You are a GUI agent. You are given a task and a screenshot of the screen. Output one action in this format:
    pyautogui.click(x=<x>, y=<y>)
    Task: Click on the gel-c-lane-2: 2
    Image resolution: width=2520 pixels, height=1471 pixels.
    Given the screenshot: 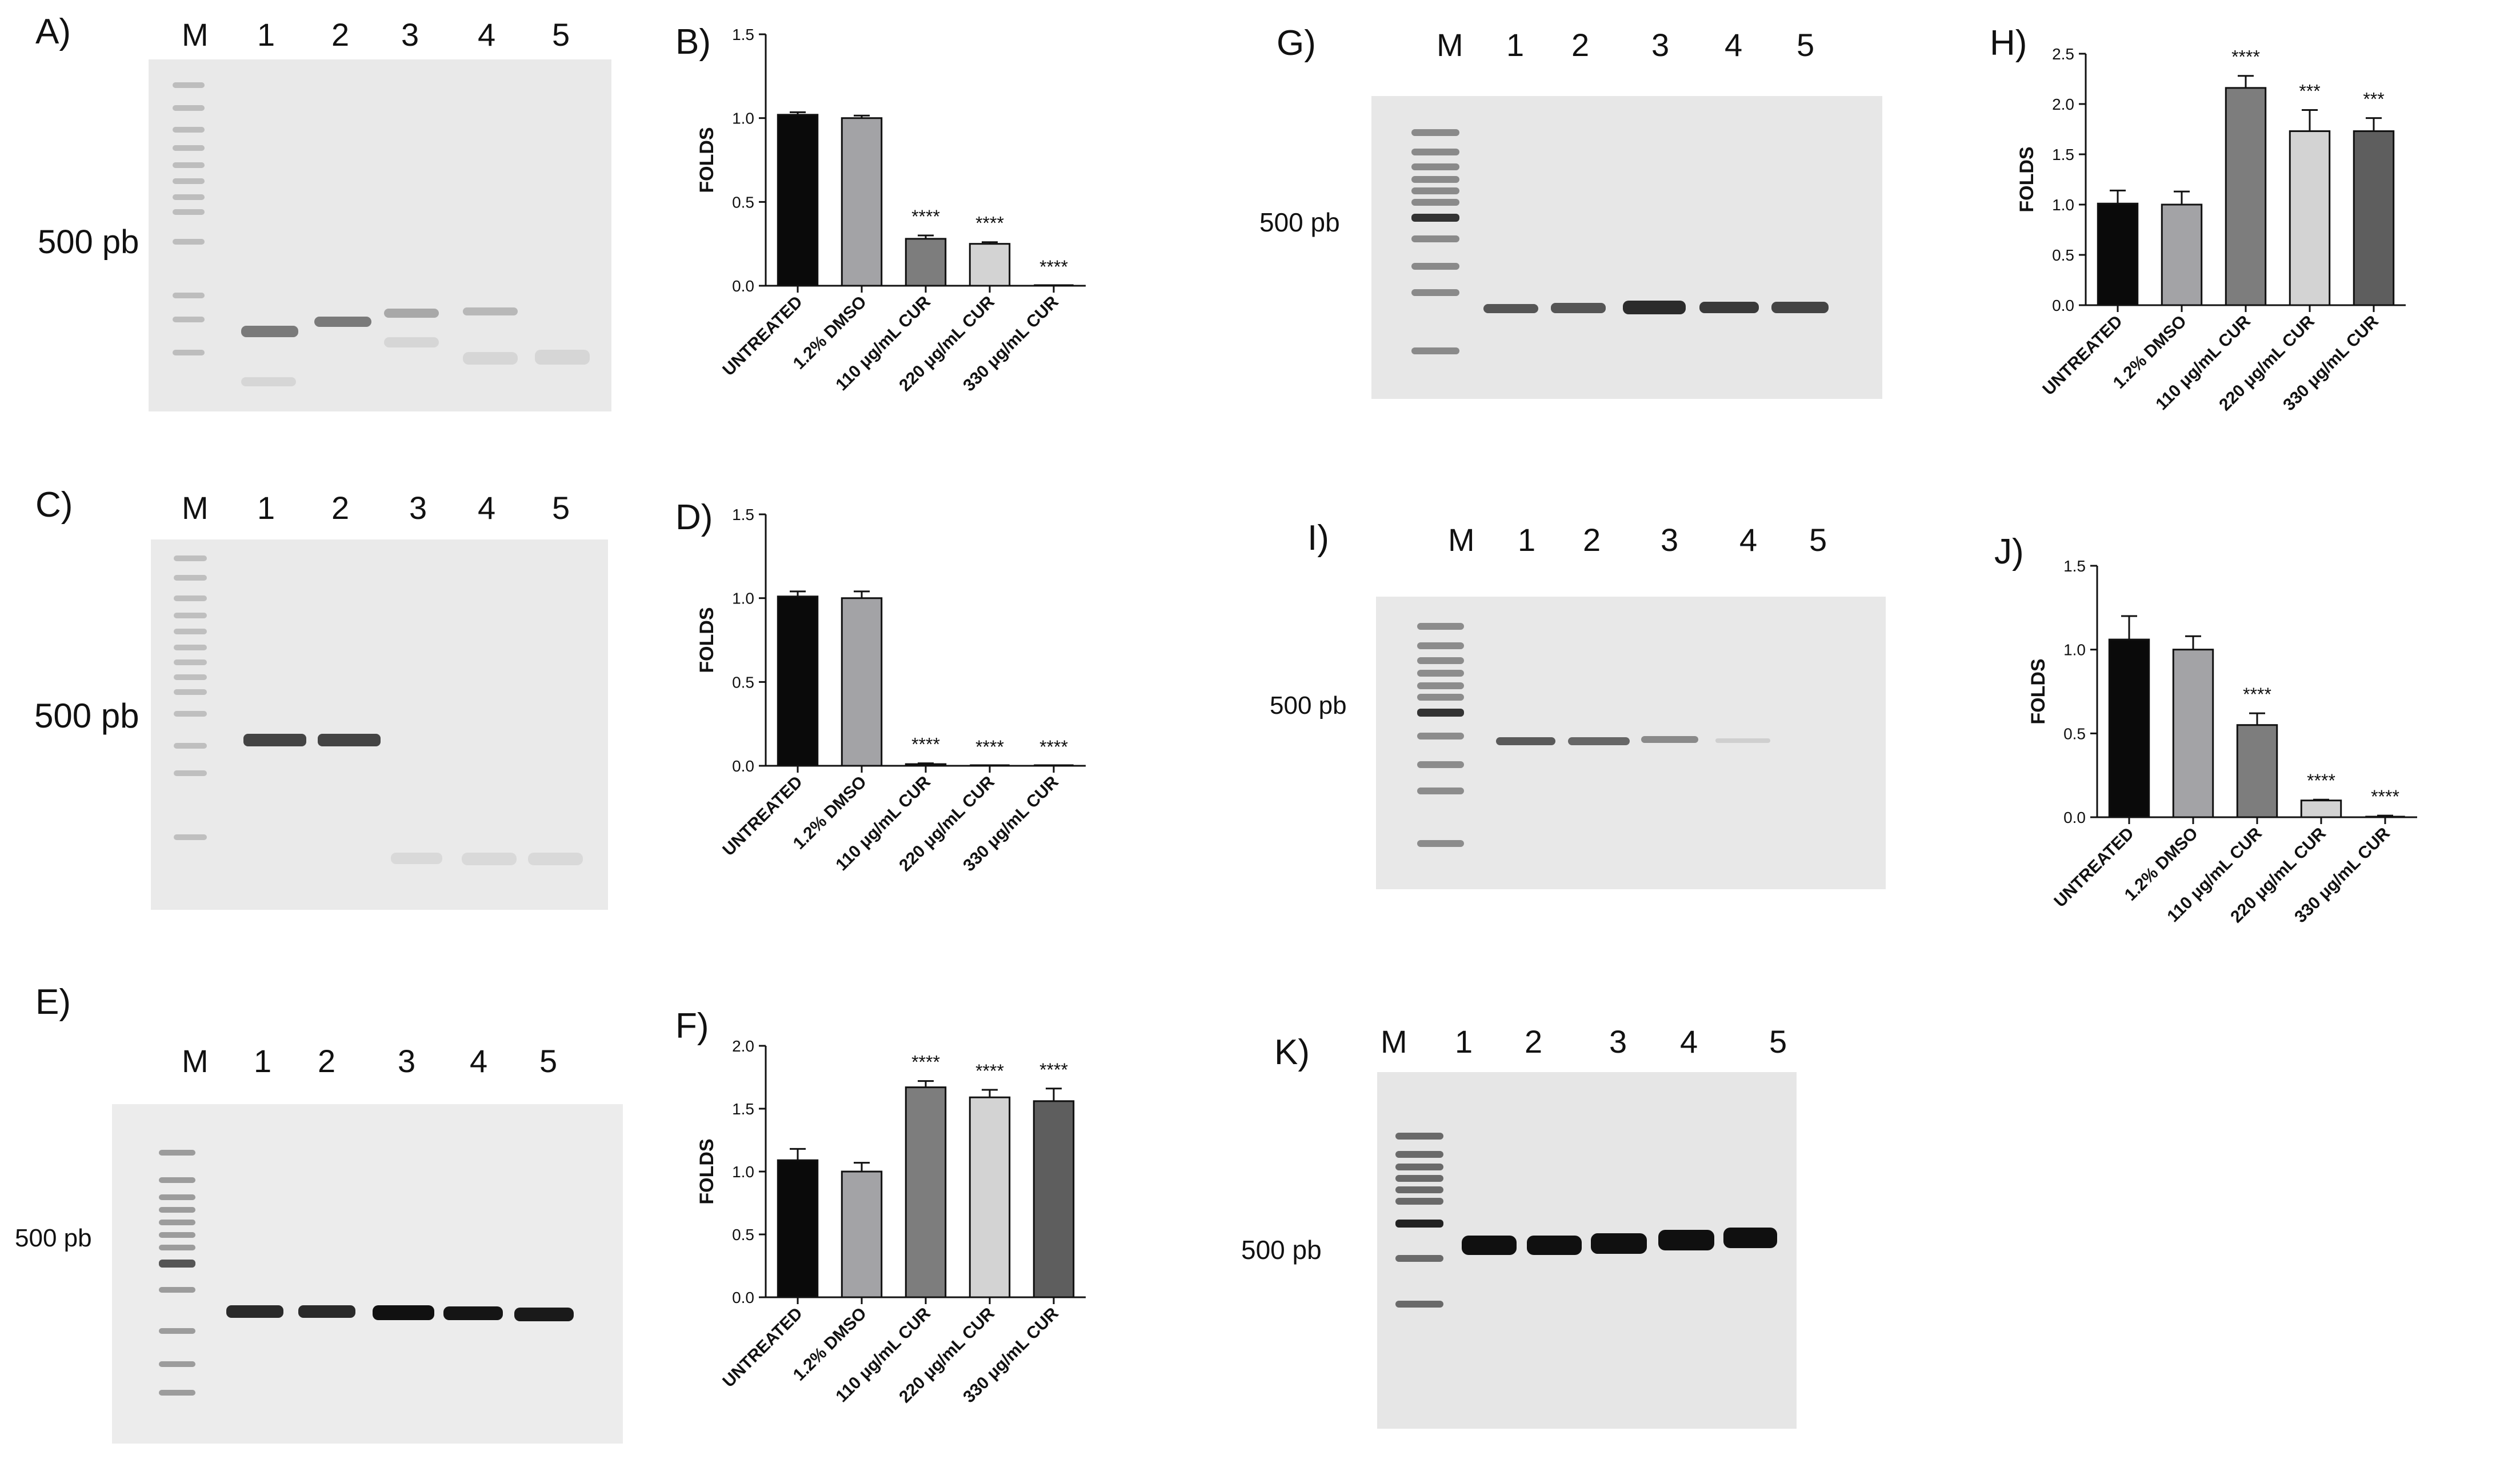 What is the action you would take?
    pyautogui.click(x=340, y=508)
    